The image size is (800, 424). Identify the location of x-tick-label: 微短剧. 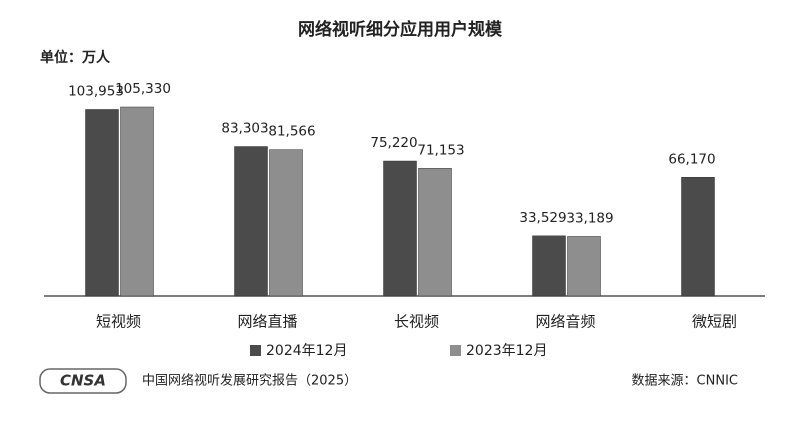
(714, 322).